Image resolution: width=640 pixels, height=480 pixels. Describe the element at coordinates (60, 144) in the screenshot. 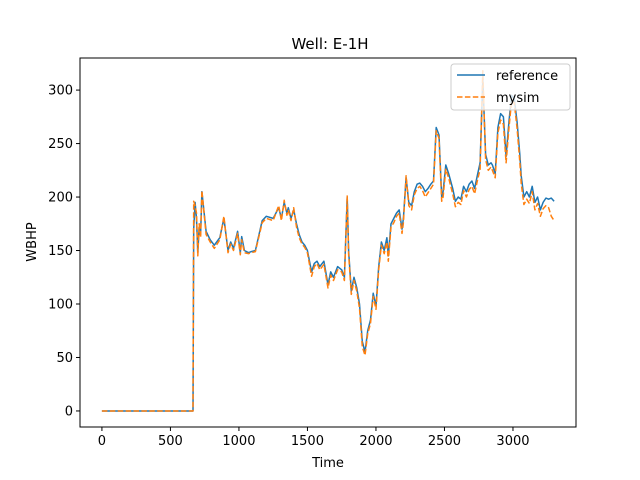

I see `y-tick-label: 250` at that location.